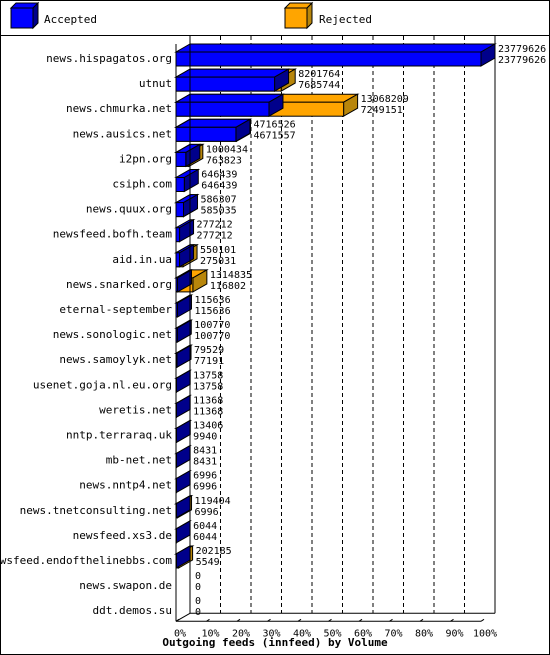  Describe the element at coordinates (125, 585) in the screenshot. I see `category-label: news.swapon.de` at that location.